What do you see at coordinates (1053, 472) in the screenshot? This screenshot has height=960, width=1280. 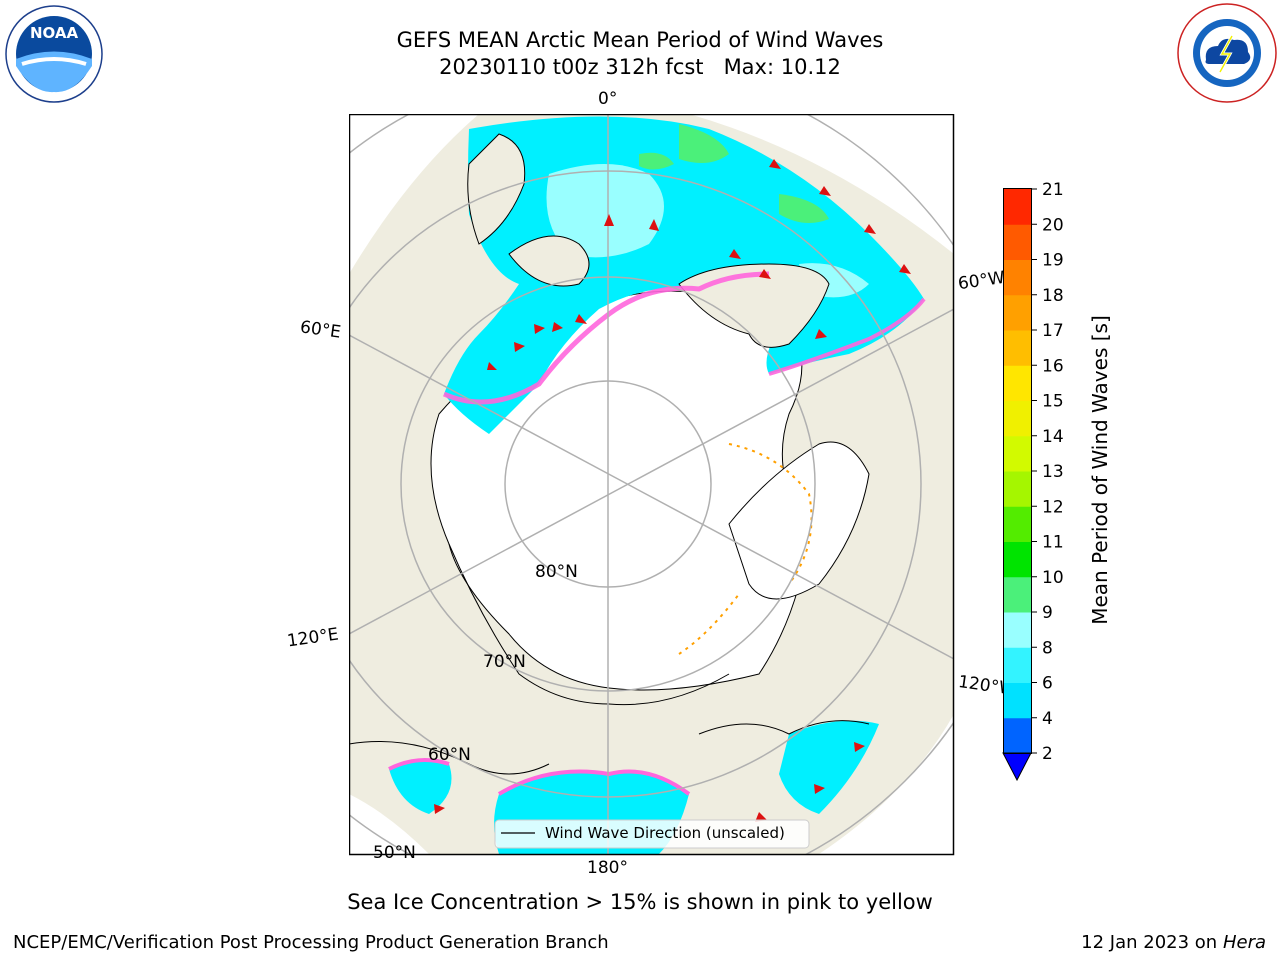 I see `colorbar-tick-label: 13` at bounding box center [1053, 472].